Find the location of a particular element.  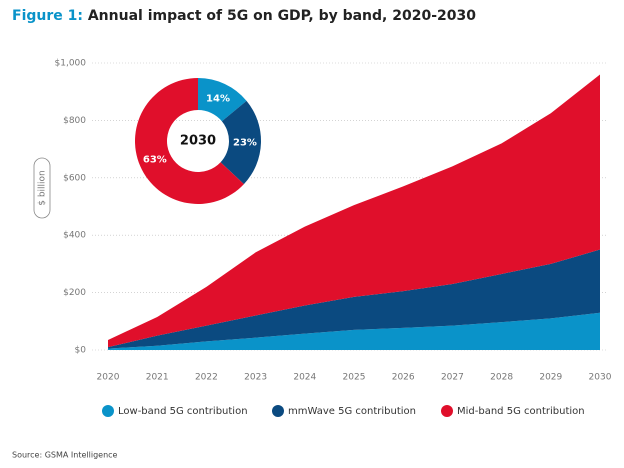

y-axis-label: $ billion is located at coordinates (43, 188).